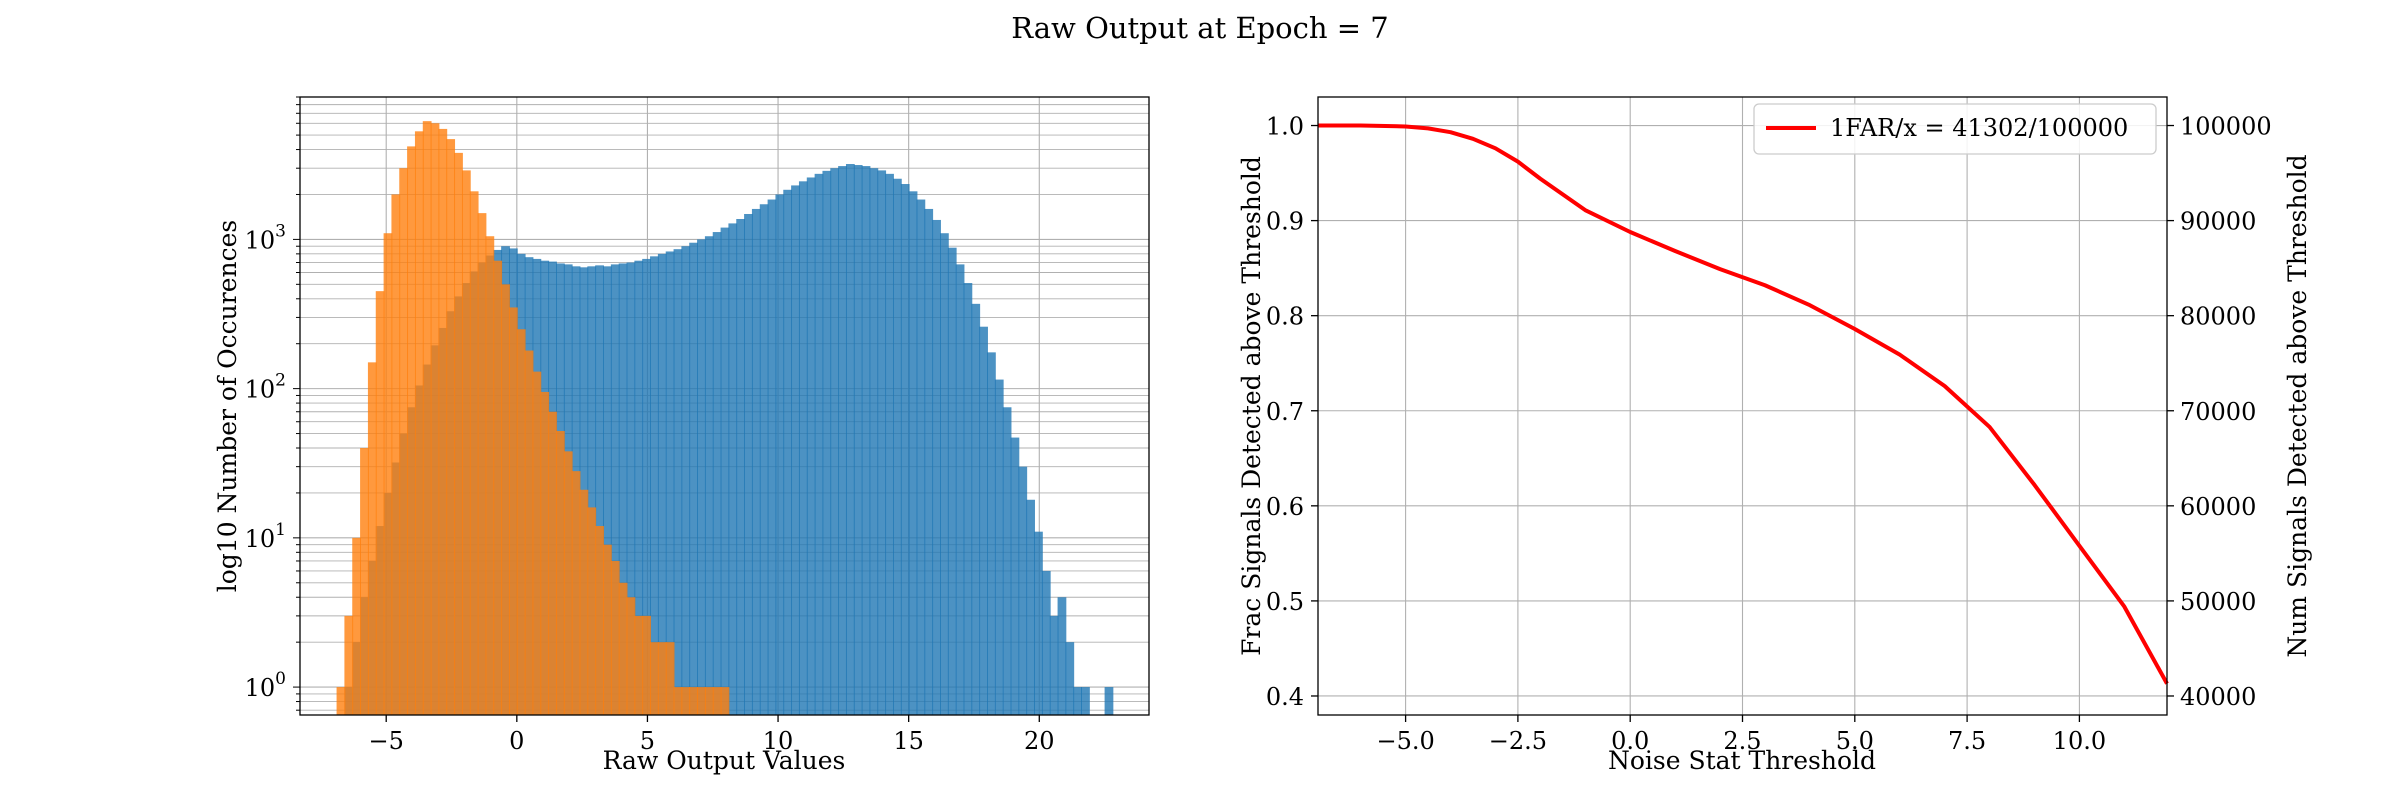  I want to click on det-y-right-tick-label: 60000, so click(2218, 507).